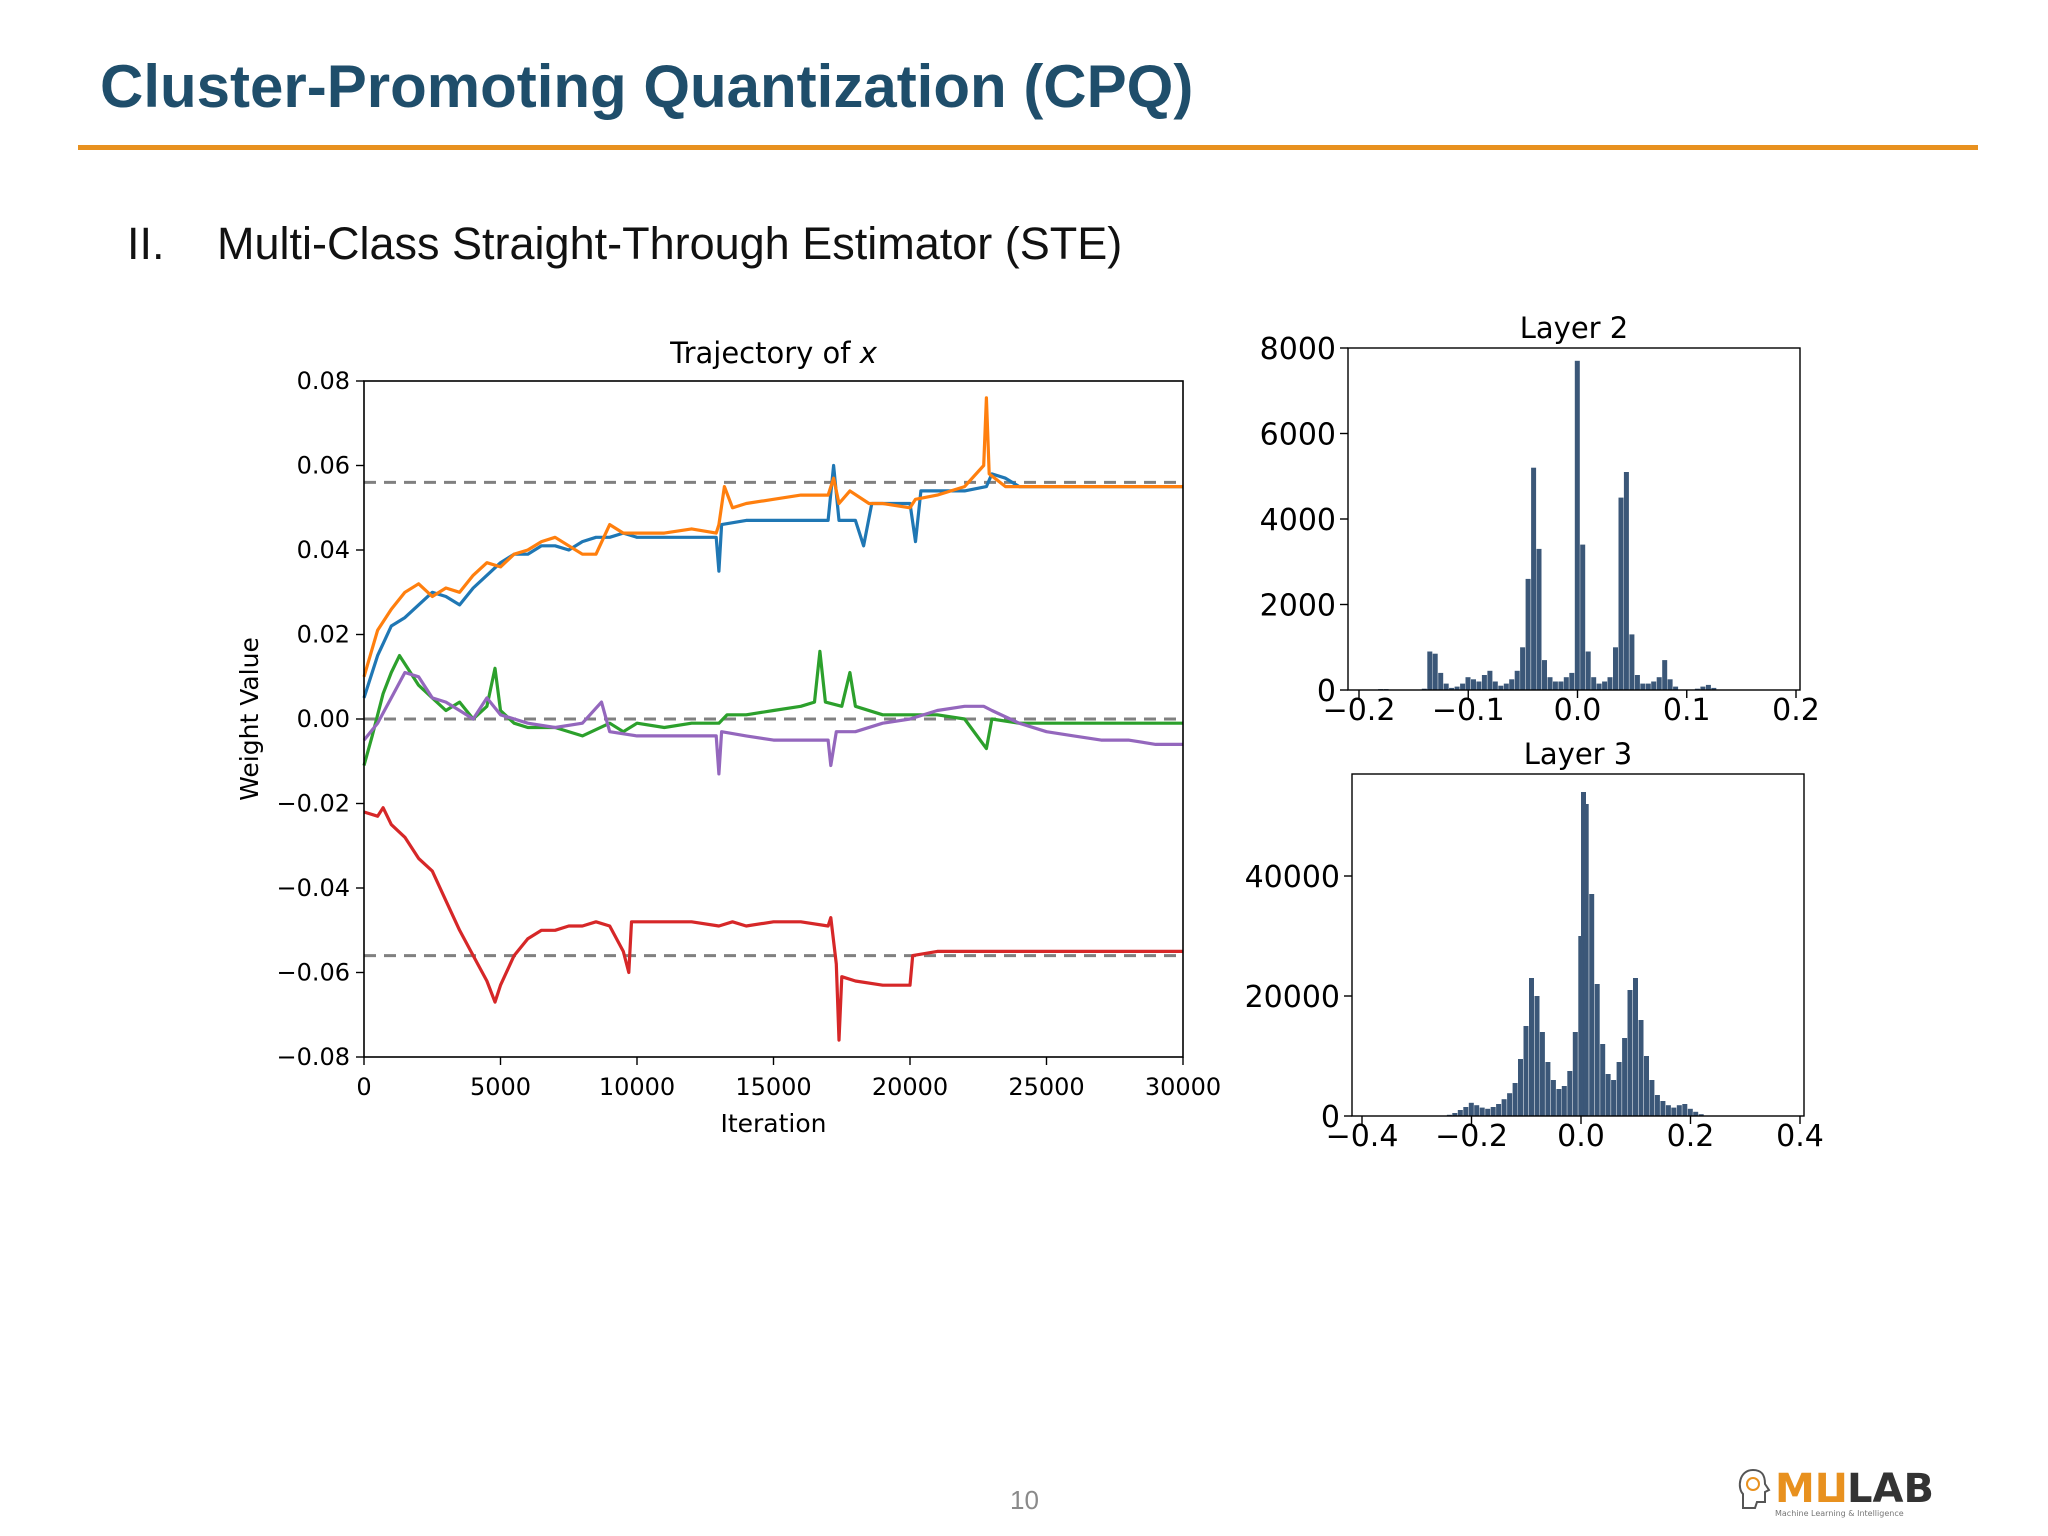 This screenshot has width=2048, height=1536. What do you see at coordinates (1890, 1489) in the screenshot?
I see `svg-text: LAB` at bounding box center [1890, 1489].